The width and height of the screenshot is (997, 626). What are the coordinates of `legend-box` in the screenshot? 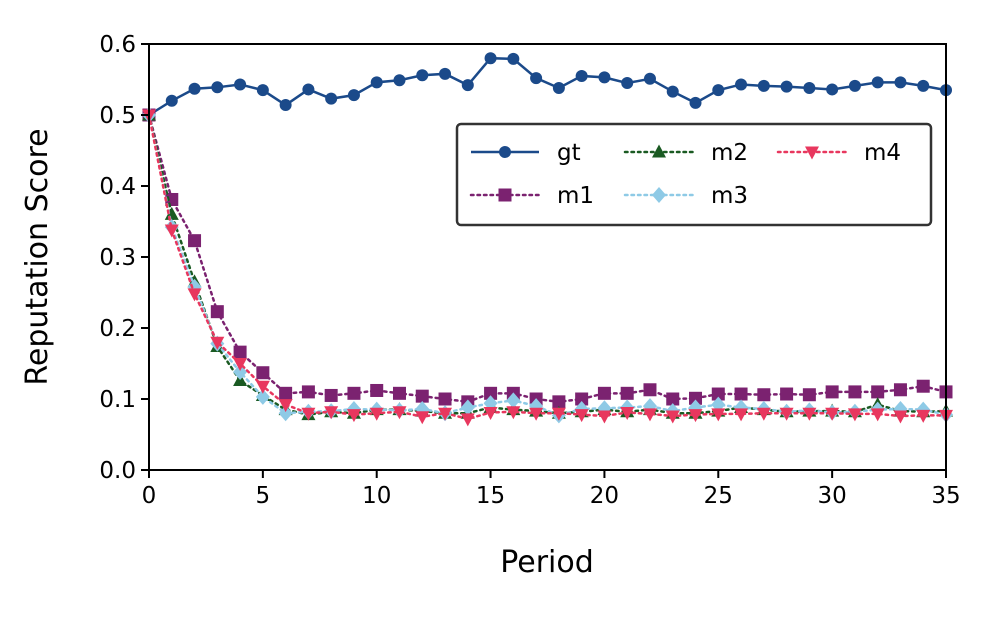 It's located at (694, 174).